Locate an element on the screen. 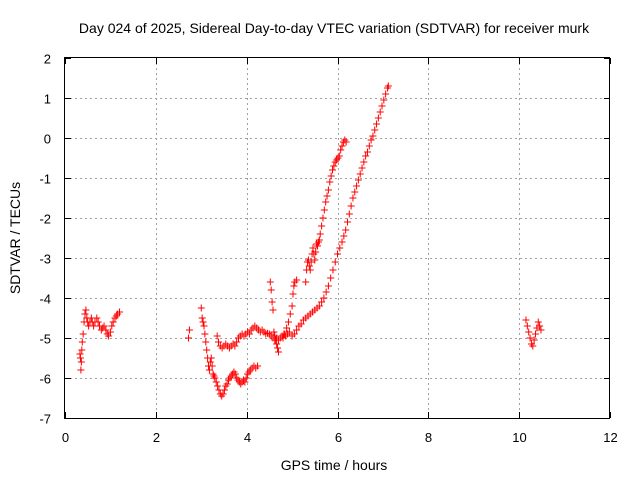 Image resolution: width=640 pixels, height=480 pixels. x-tick-label: 8 is located at coordinates (428, 437).